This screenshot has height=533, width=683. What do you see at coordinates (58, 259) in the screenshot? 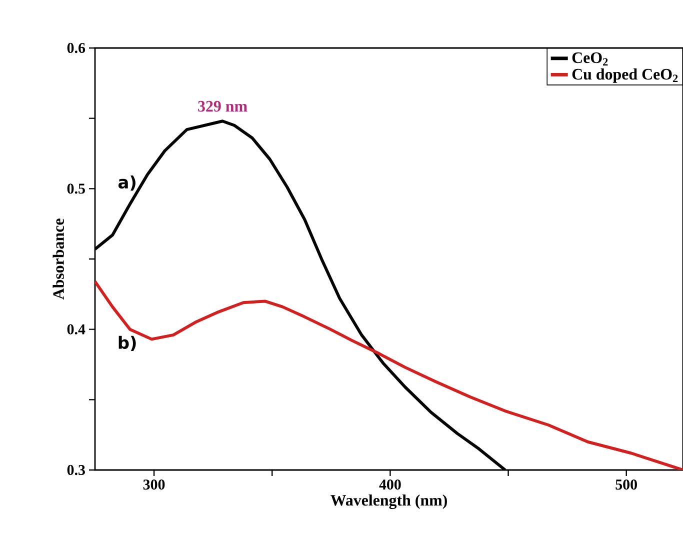
I see `y-axis-title: Absorbance` at bounding box center [58, 259].